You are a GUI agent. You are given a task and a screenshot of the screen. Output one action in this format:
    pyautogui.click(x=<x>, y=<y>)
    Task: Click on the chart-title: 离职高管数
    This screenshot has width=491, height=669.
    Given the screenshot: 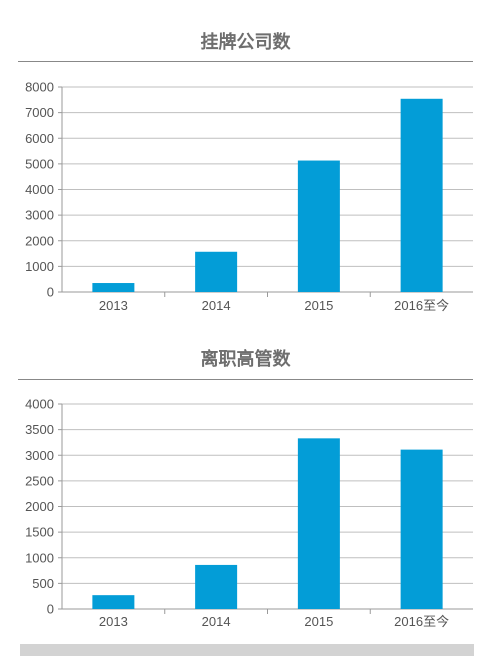 What is the action you would take?
    pyautogui.click(x=245, y=359)
    